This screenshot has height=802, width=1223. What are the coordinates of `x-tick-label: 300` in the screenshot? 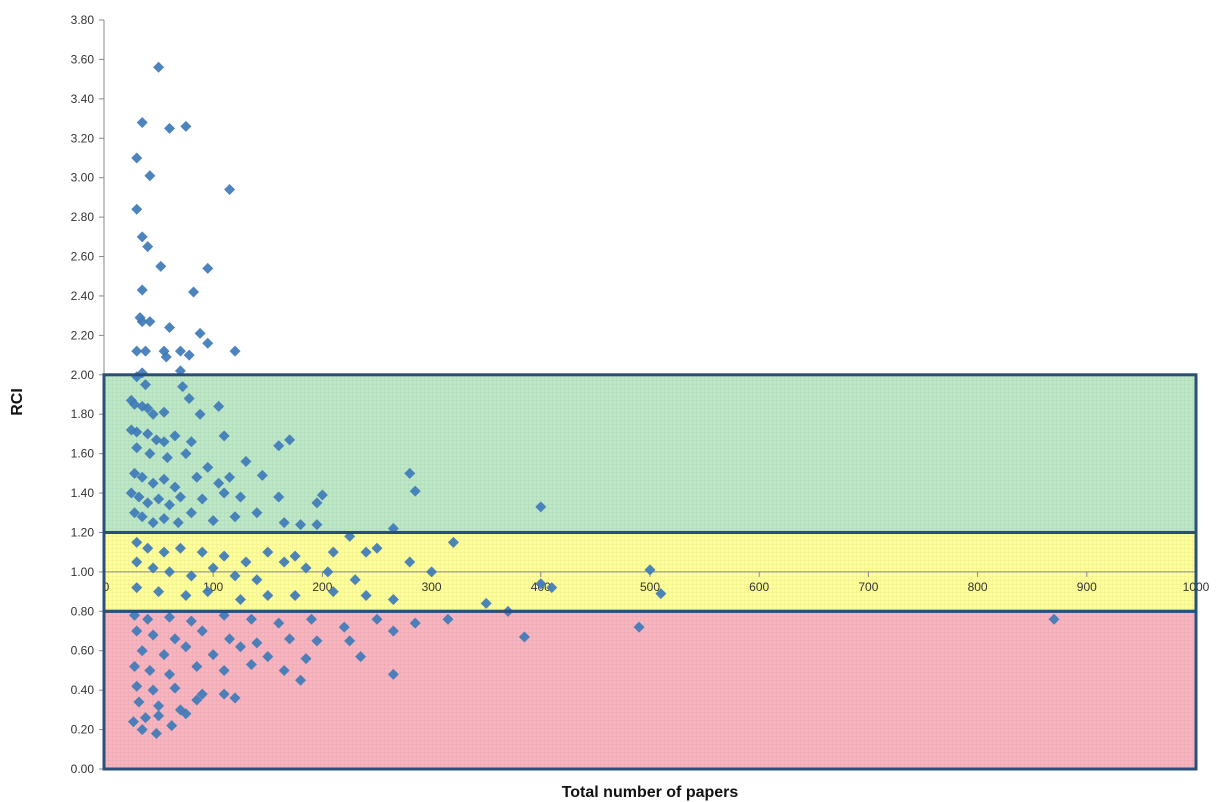 It's located at (432, 587).